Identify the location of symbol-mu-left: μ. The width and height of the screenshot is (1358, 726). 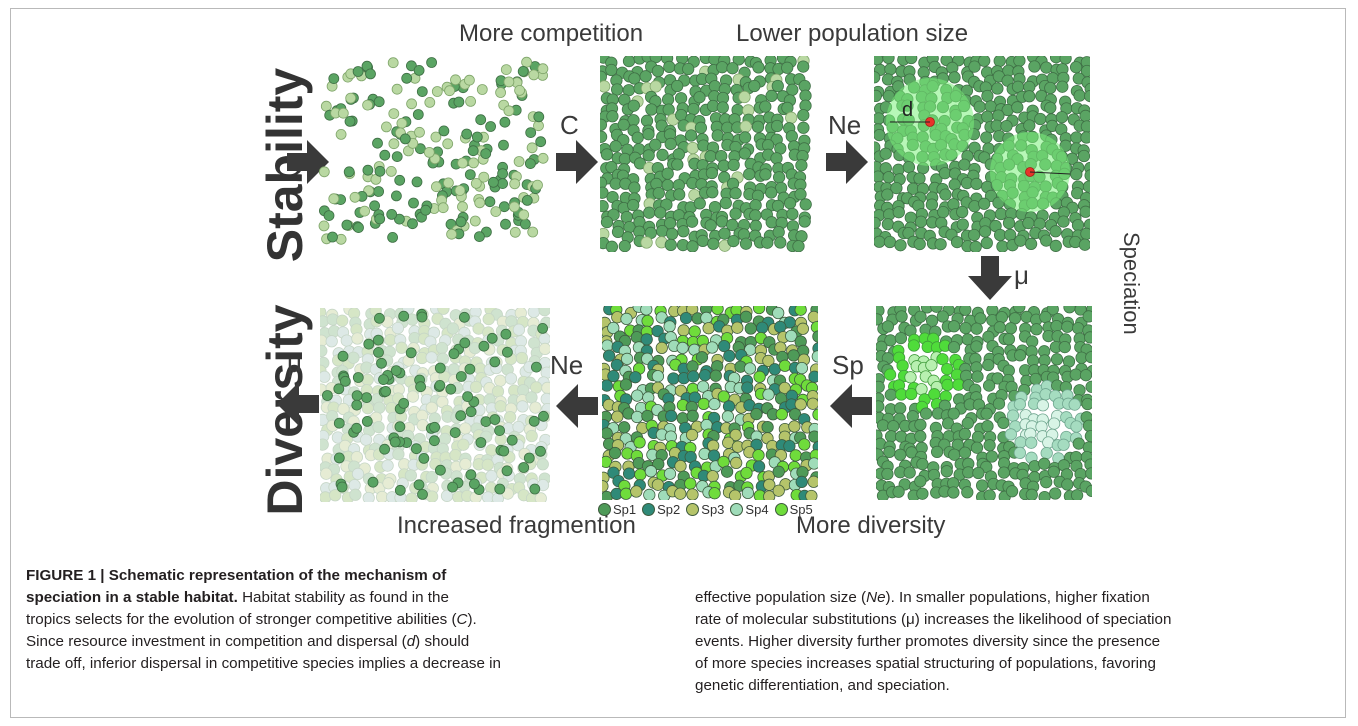
(294, 363).